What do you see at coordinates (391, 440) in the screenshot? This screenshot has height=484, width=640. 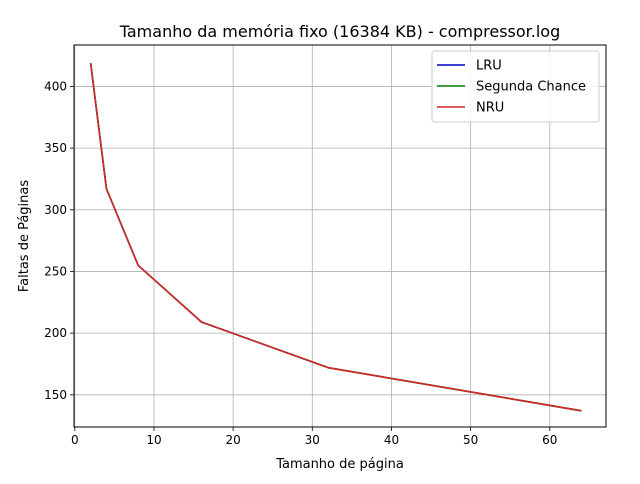 I see `x-tick-label: 40` at bounding box center [391, 440].